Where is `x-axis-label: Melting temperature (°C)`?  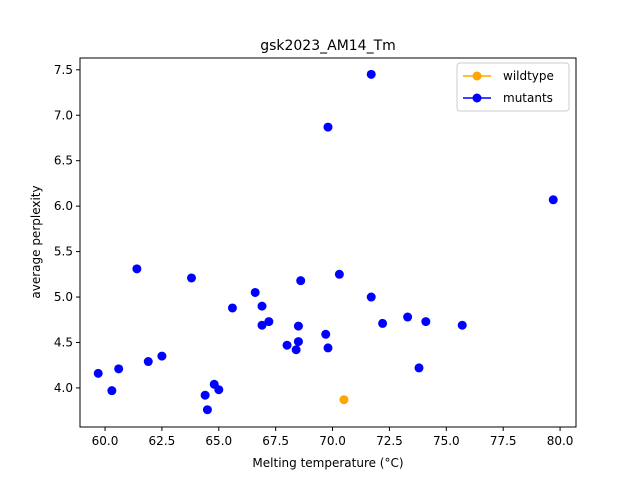 x-axis-label: Melting temperature (°C) is located at coordinates (327, 463).